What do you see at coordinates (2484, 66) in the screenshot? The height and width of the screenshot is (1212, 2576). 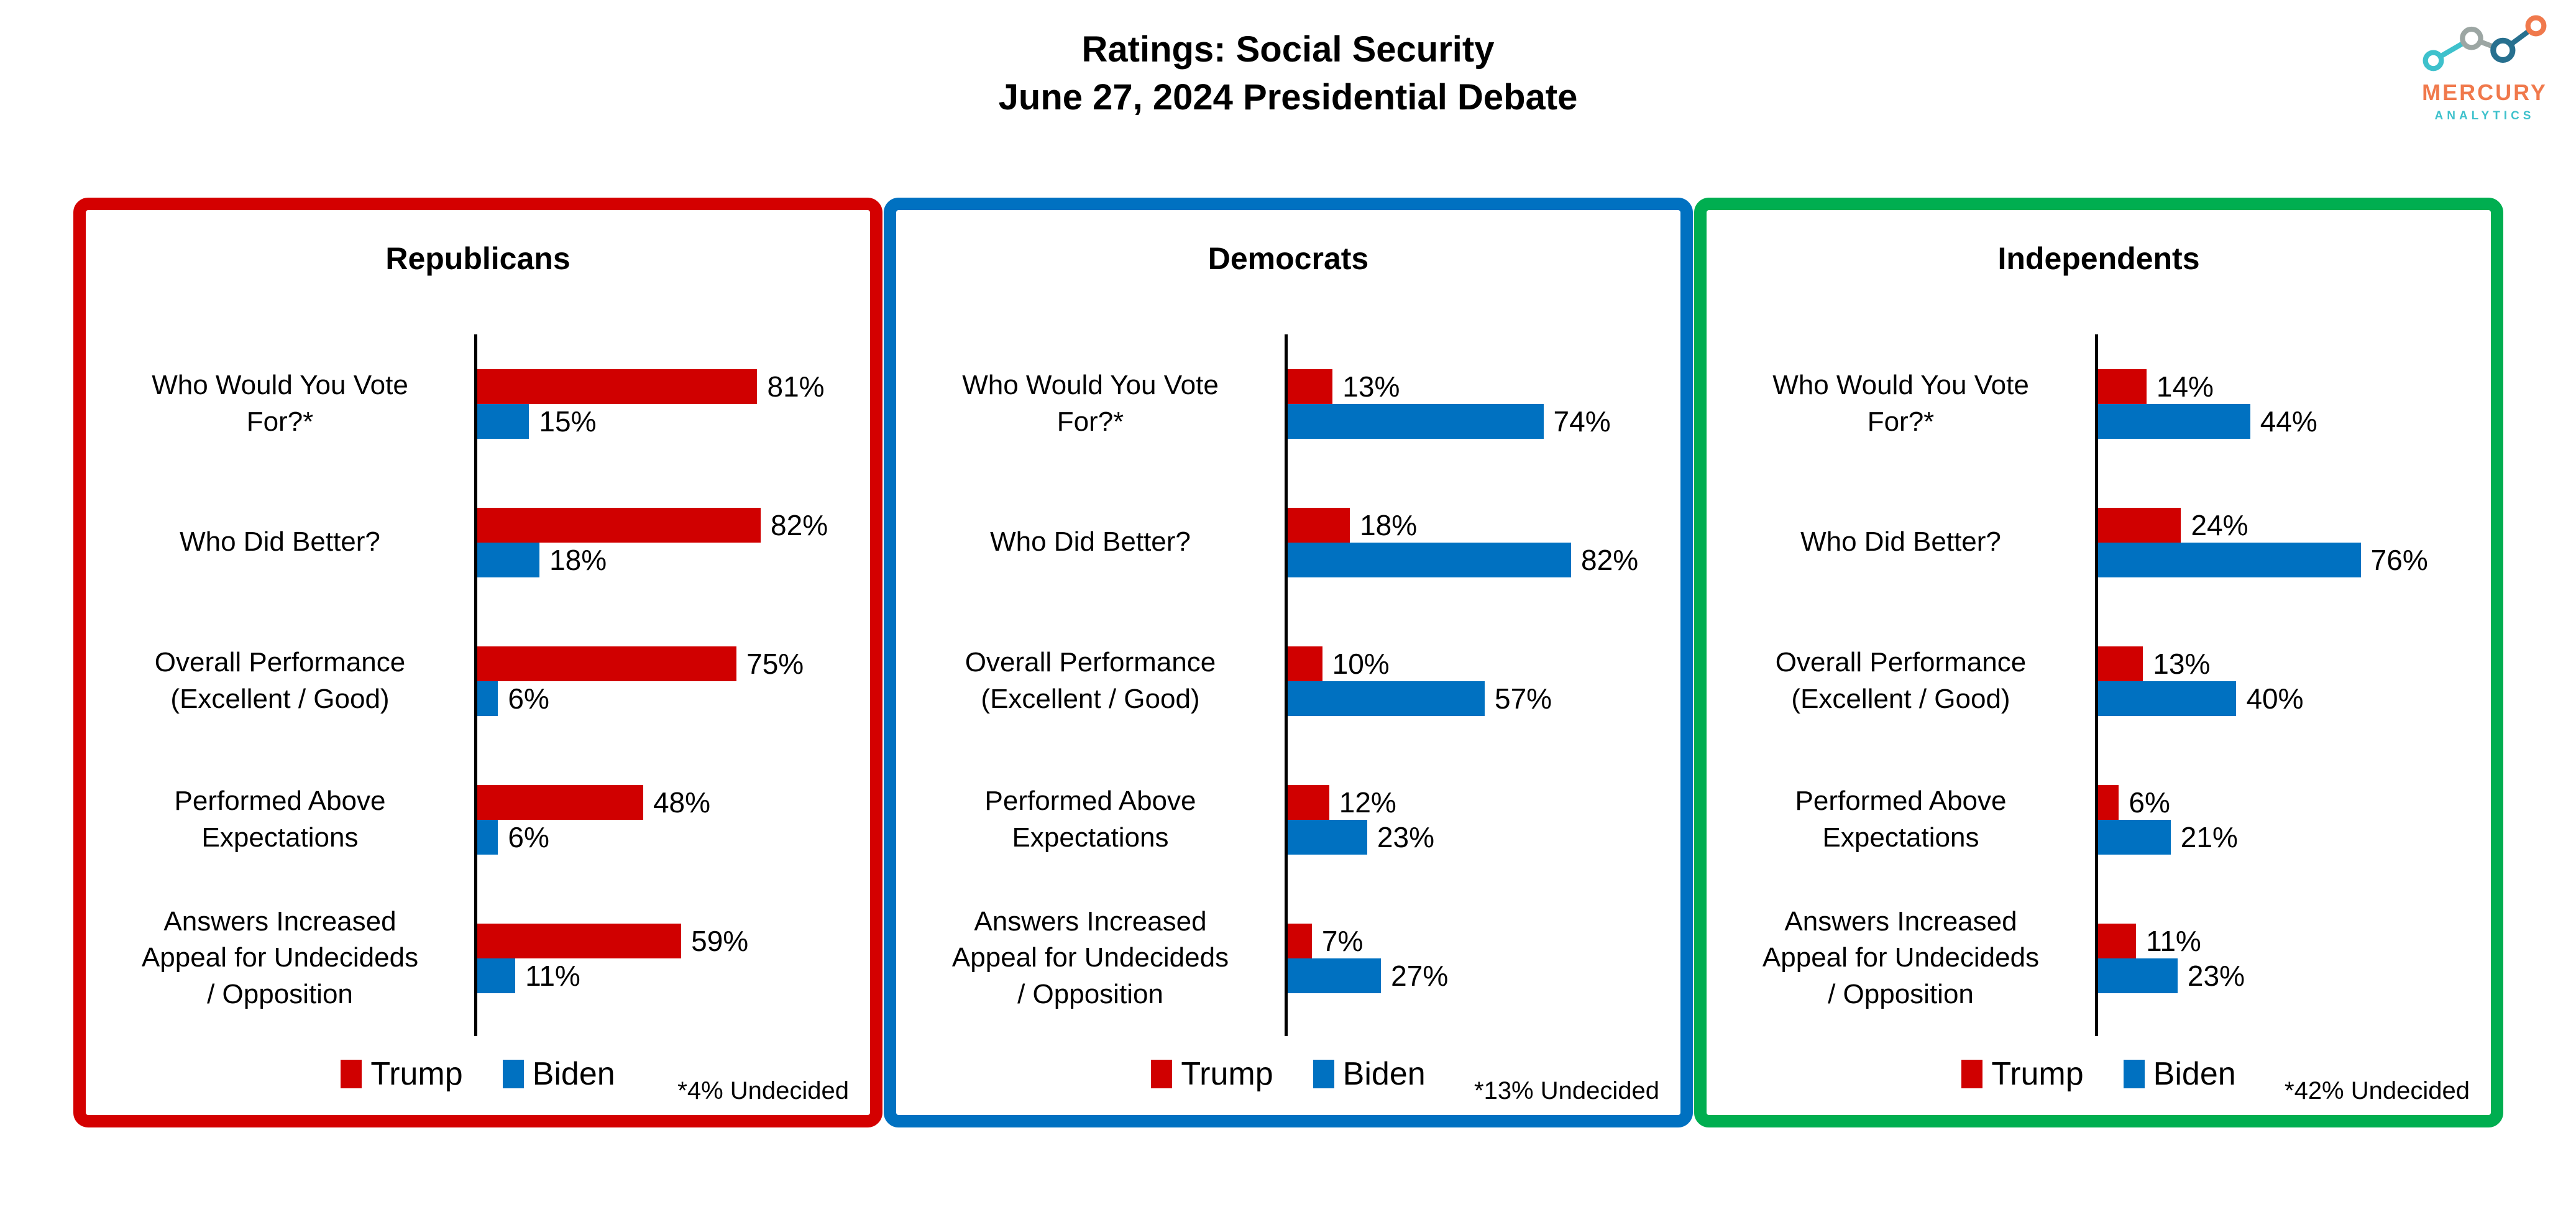 I see `mercury-analytics-logo: MERCURY ANALYTICS` at bounding box center [2484, 66].